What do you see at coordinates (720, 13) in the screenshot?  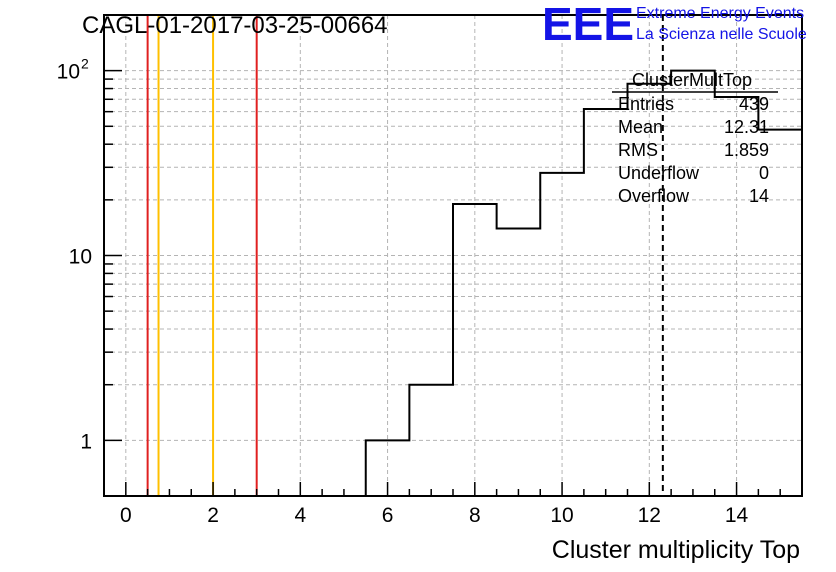 I see `logo-line-1: Extreme Energy Events` at bounding box center [720, 13].